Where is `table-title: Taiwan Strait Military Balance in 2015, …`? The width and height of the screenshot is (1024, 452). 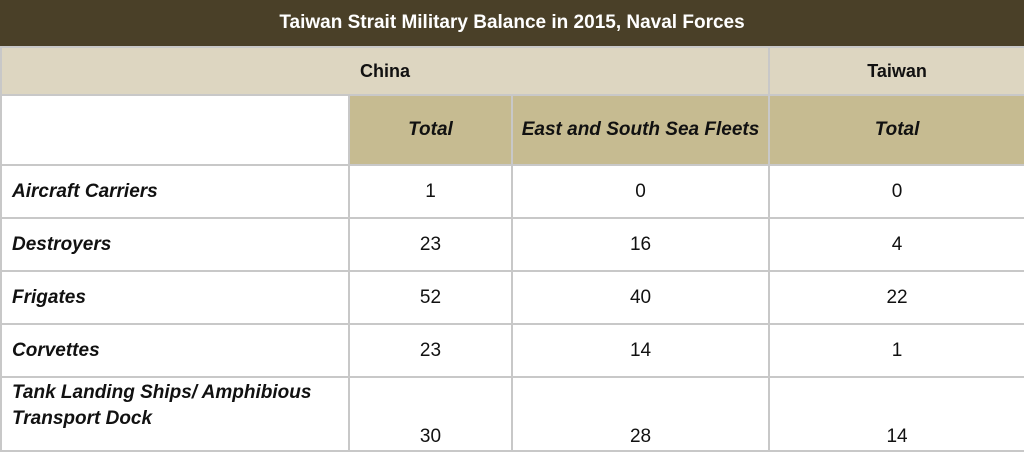 table-title: Taiwan Strait Military Balance in 2015, … is located at coordinates (512, 23).